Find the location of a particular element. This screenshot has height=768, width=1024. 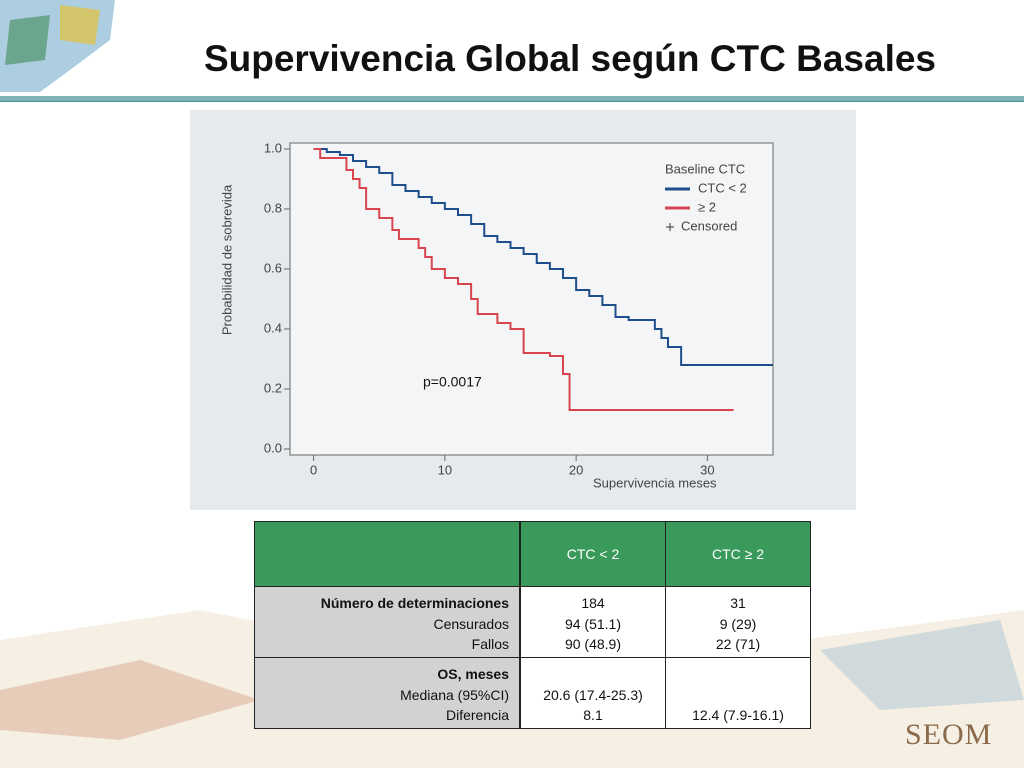

value-cell: 184 94 (51.1) 90 (48.9) is located at coordinates (593, 622).